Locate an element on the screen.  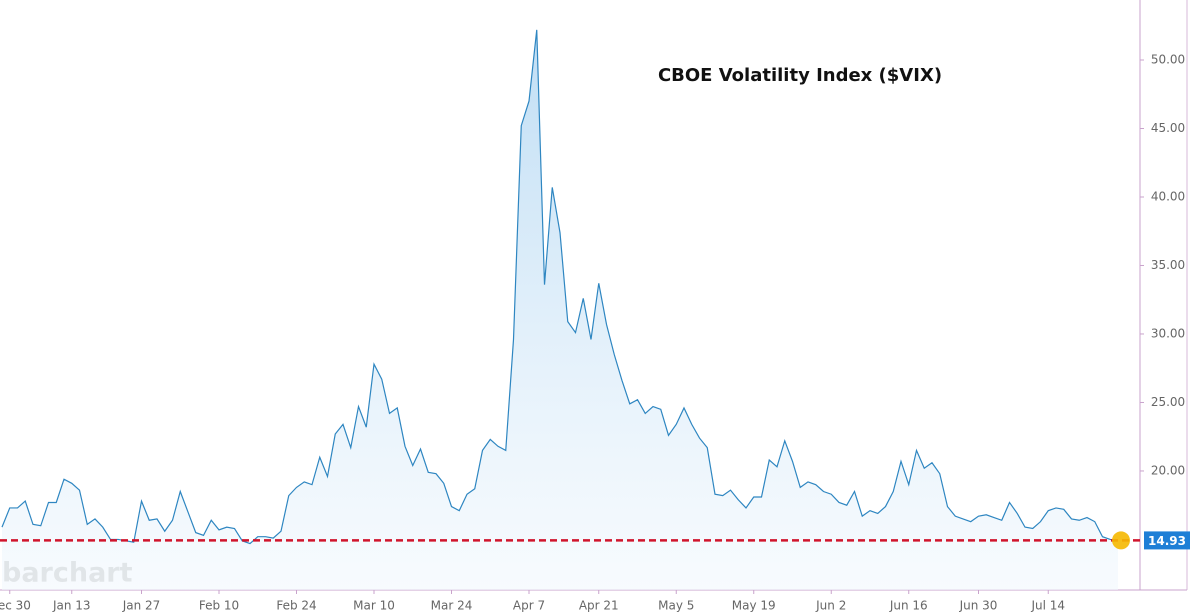
y-tick-label: 45.00 is located at coordinates (1168, 128).